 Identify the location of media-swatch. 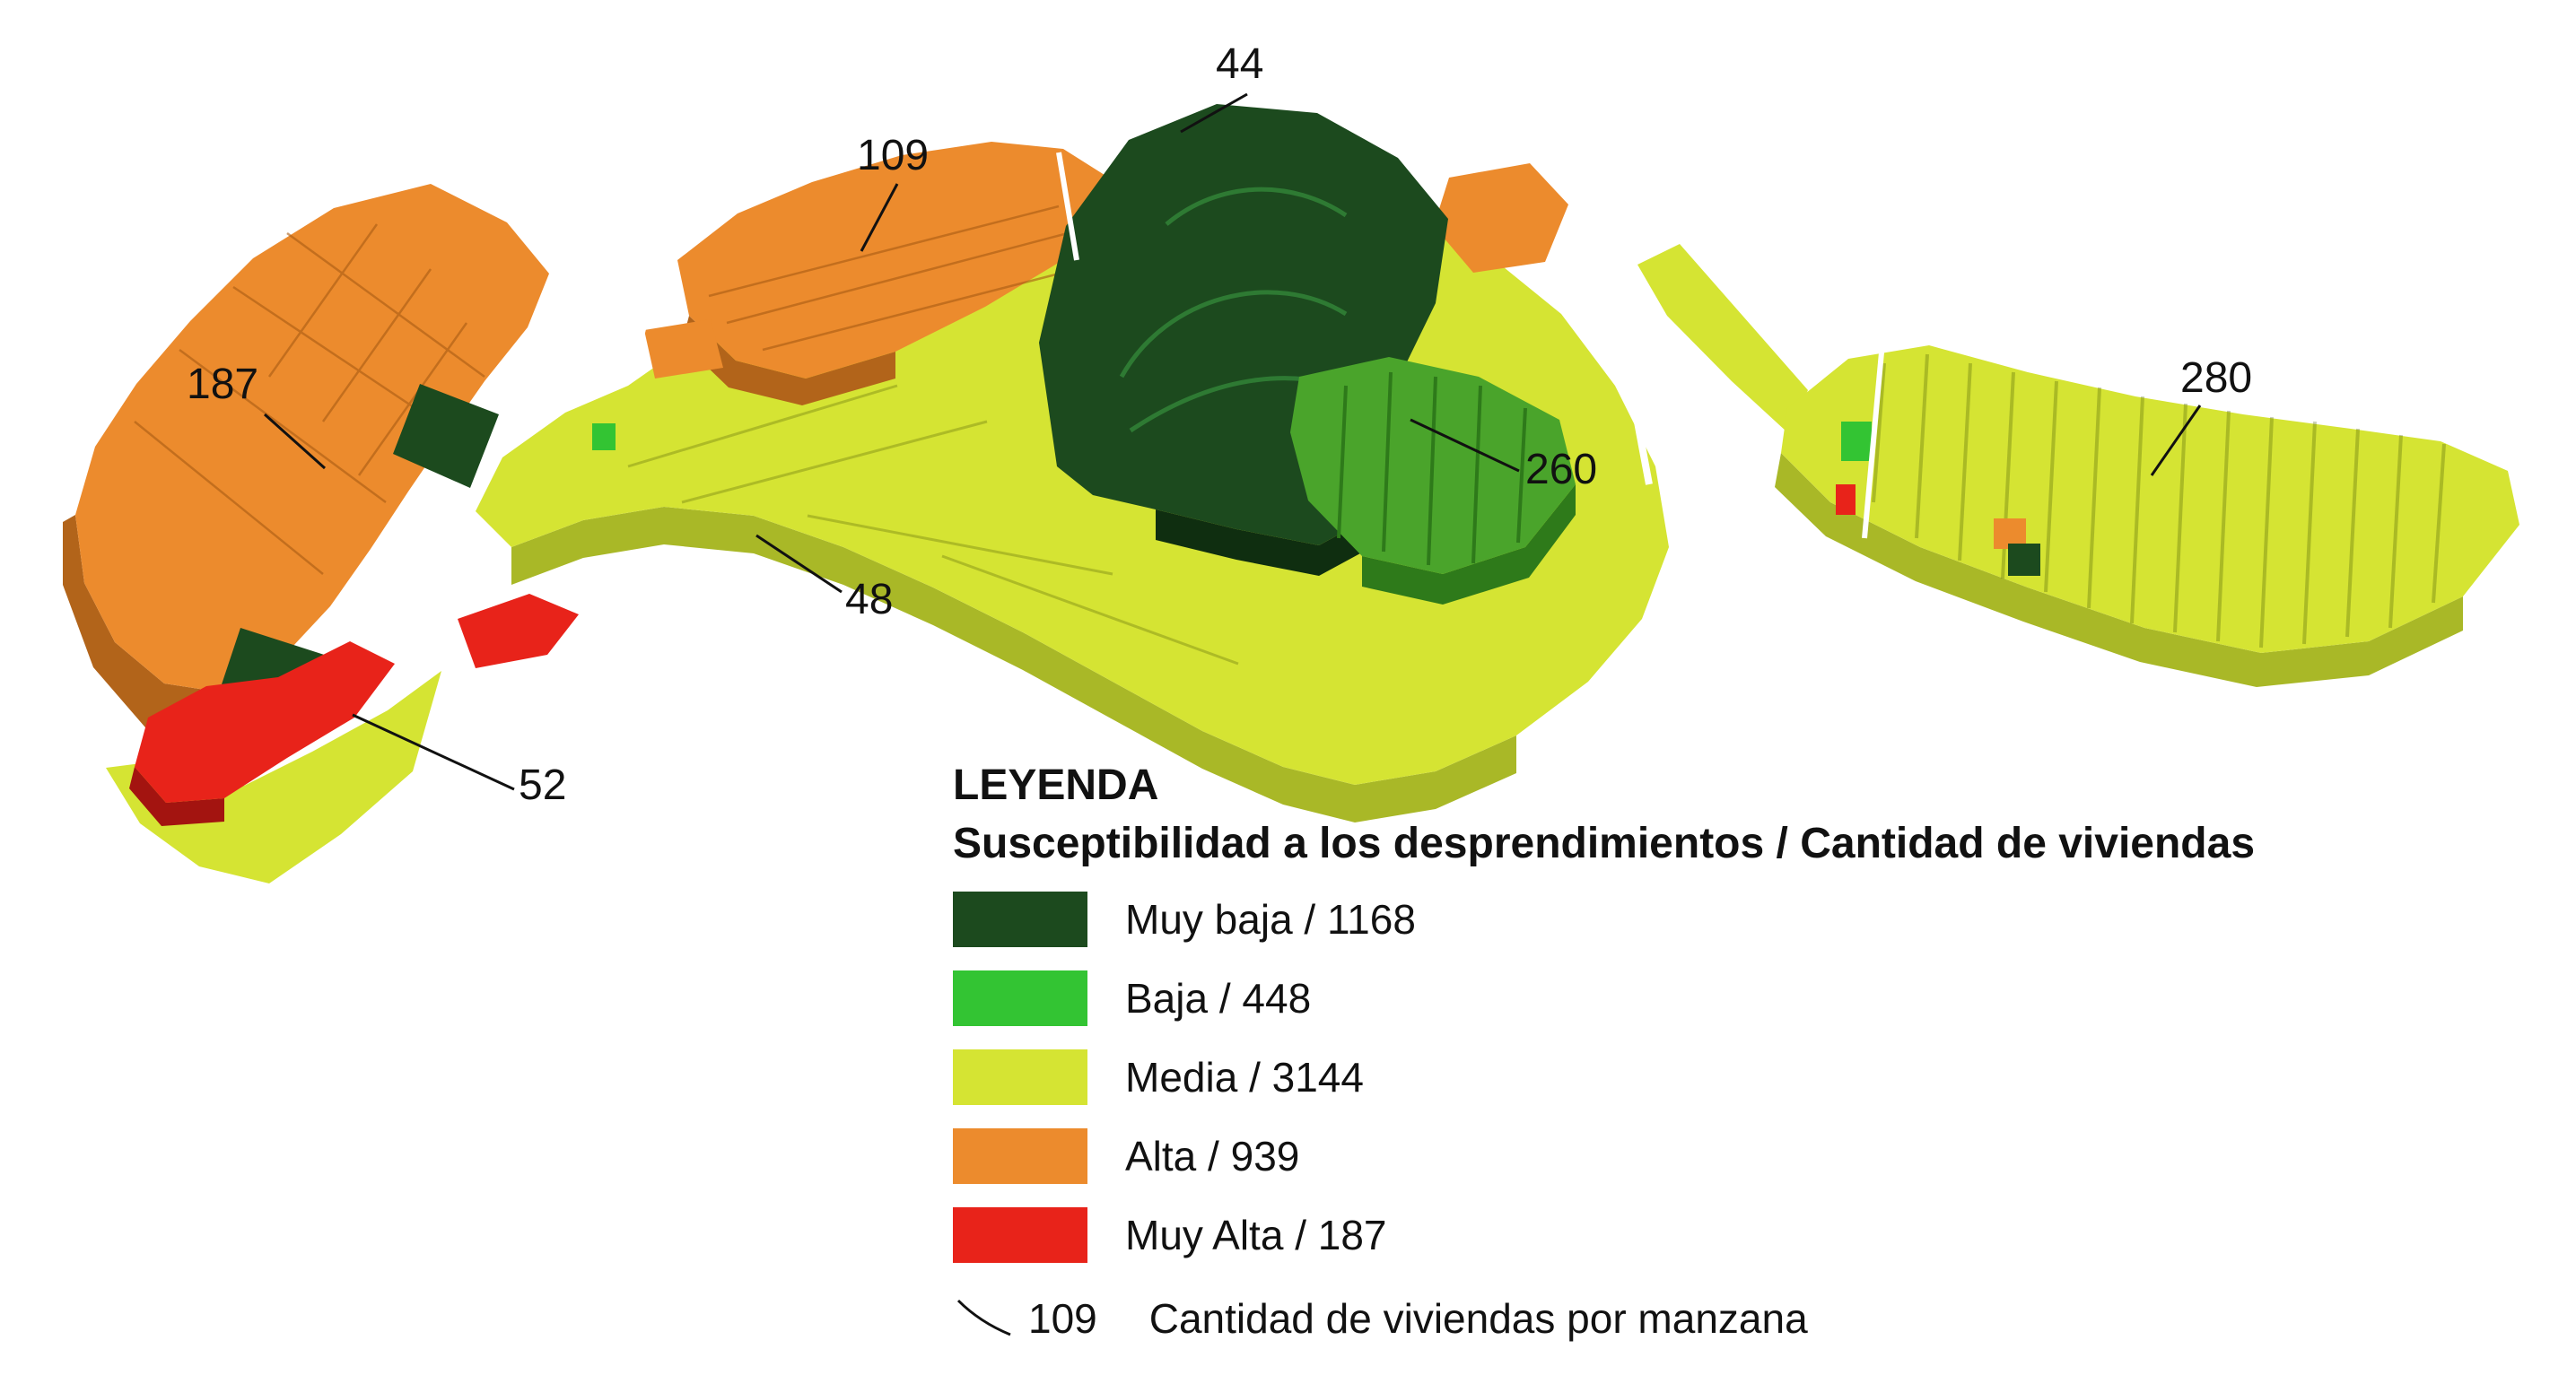
(1020, 1077).